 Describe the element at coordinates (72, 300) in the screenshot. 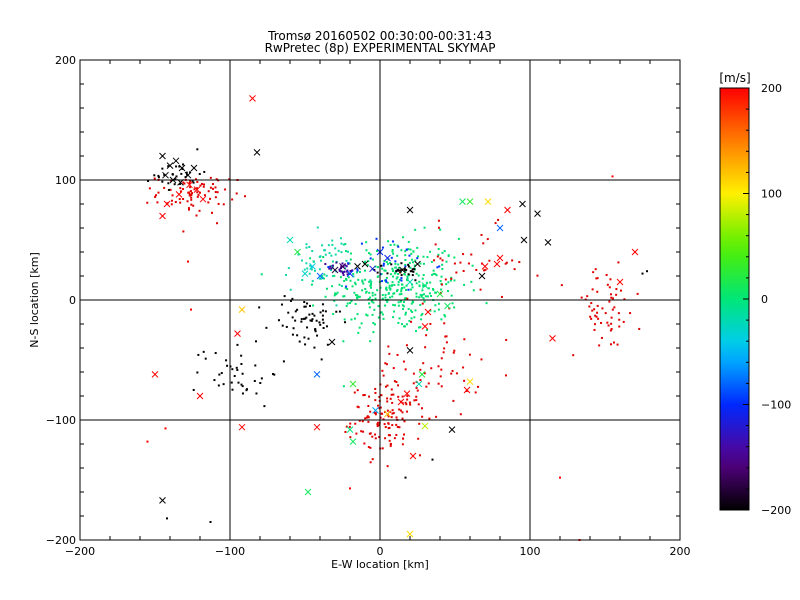

I see `y-tick-label: 0` at that location.